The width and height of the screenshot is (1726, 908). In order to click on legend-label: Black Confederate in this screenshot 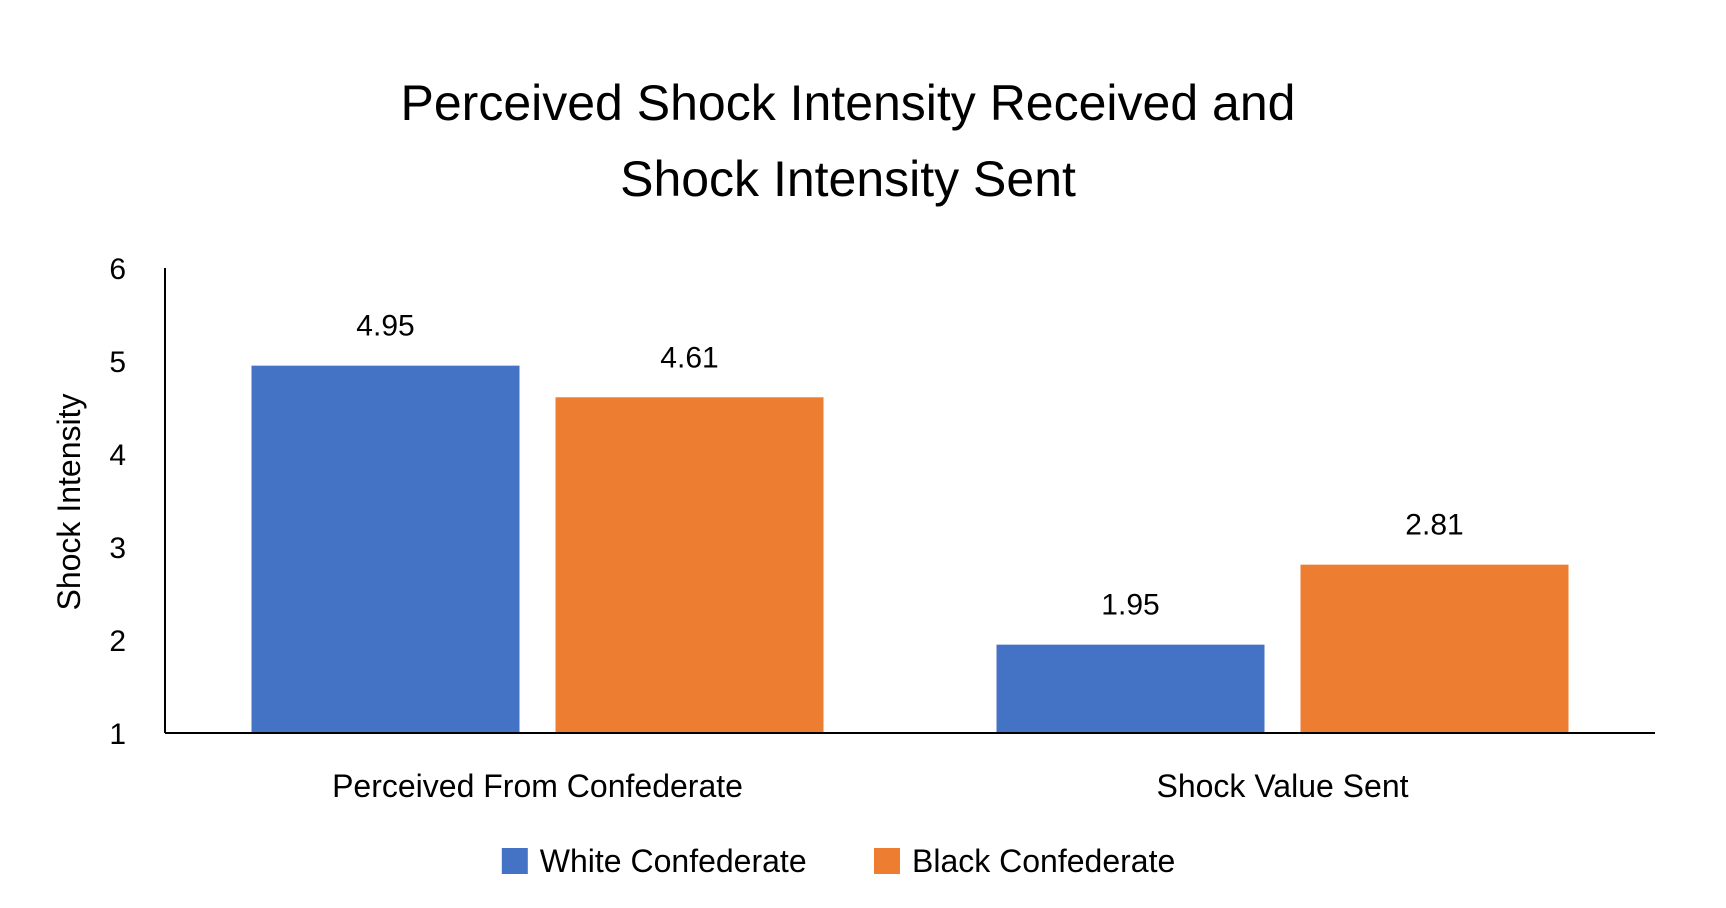, I will do `click(1043, 861)`.